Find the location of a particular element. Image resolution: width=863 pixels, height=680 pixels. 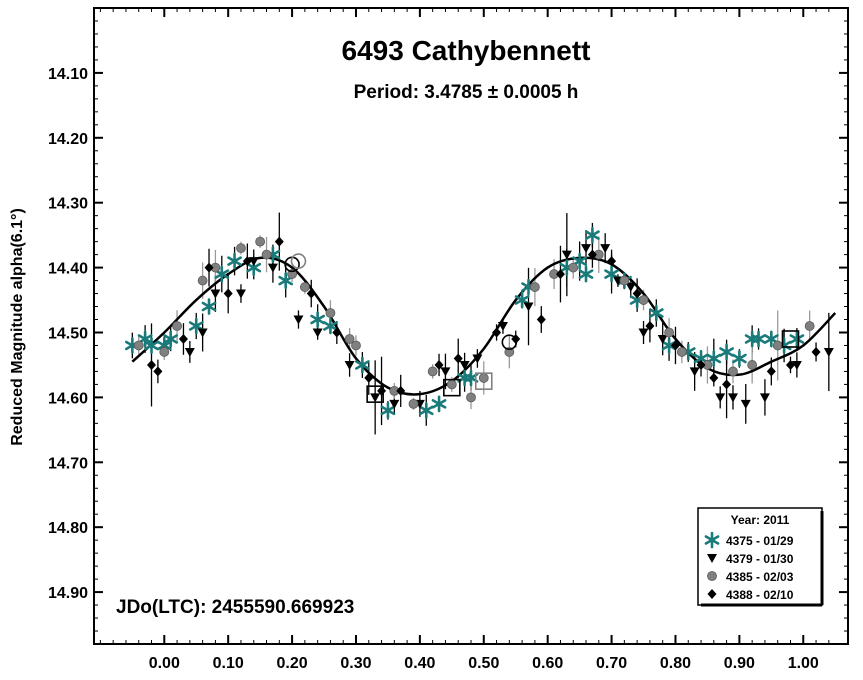

x-tick-label: 0.80 is located at coordinates (675, 663).